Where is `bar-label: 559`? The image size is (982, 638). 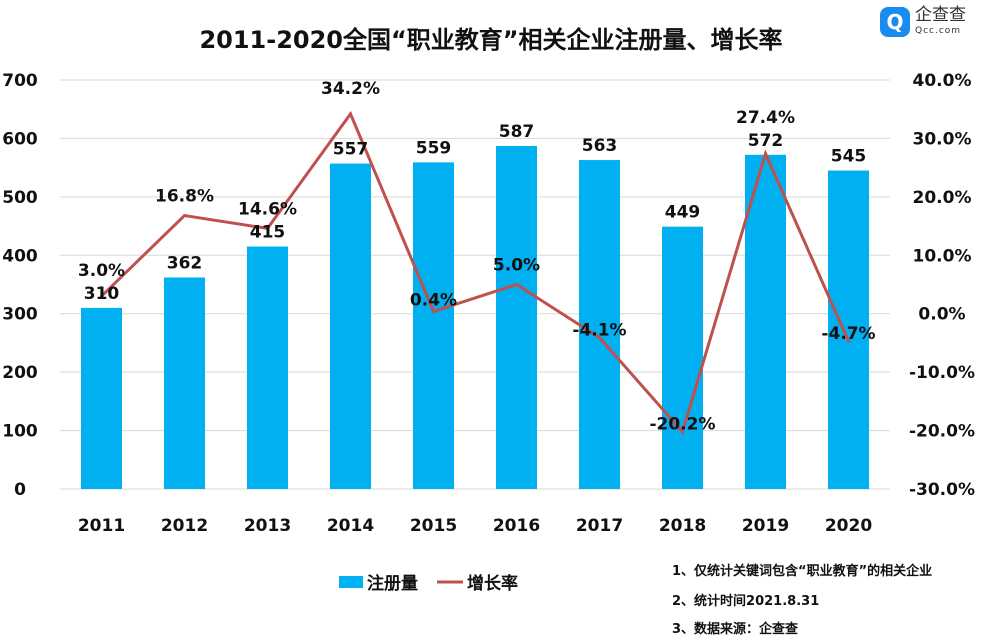 bar-label: 559 is located at coordinates (434, 148).